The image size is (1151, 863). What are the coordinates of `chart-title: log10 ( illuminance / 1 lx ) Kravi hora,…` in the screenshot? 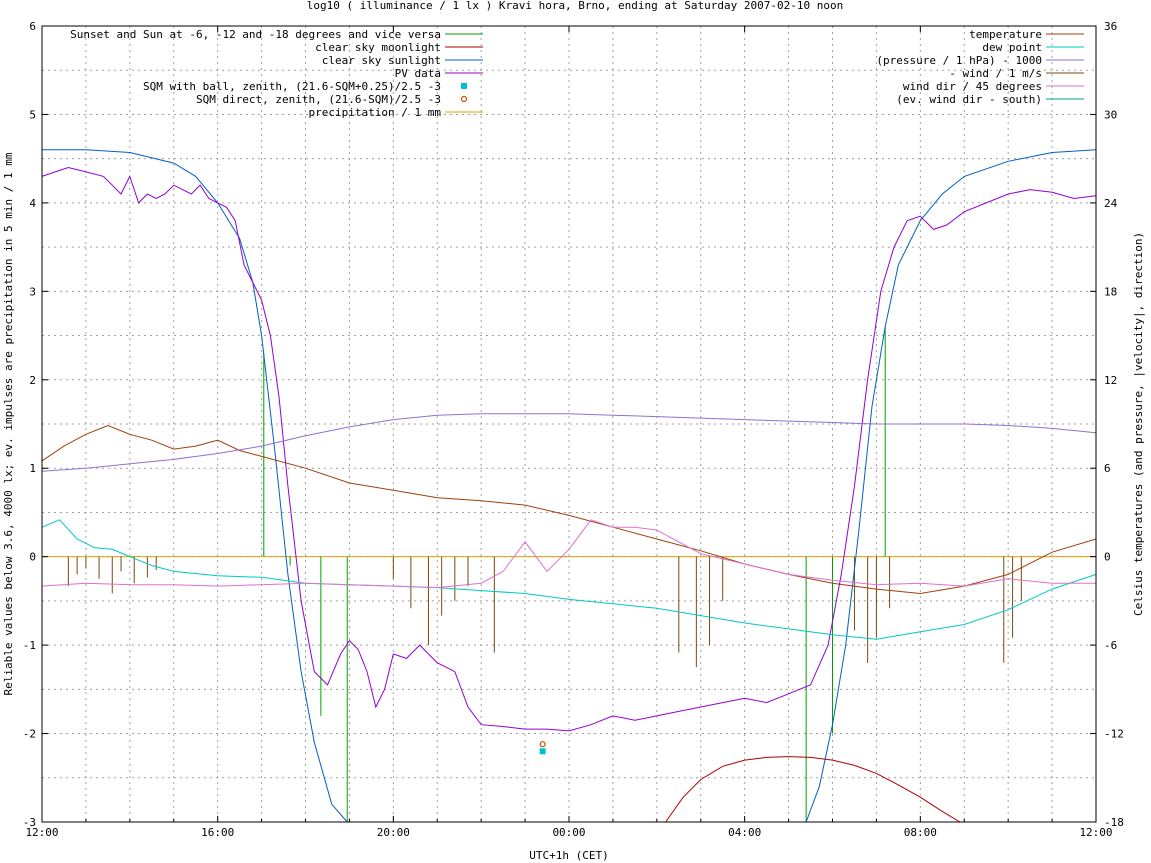 It's located at (575, 6).